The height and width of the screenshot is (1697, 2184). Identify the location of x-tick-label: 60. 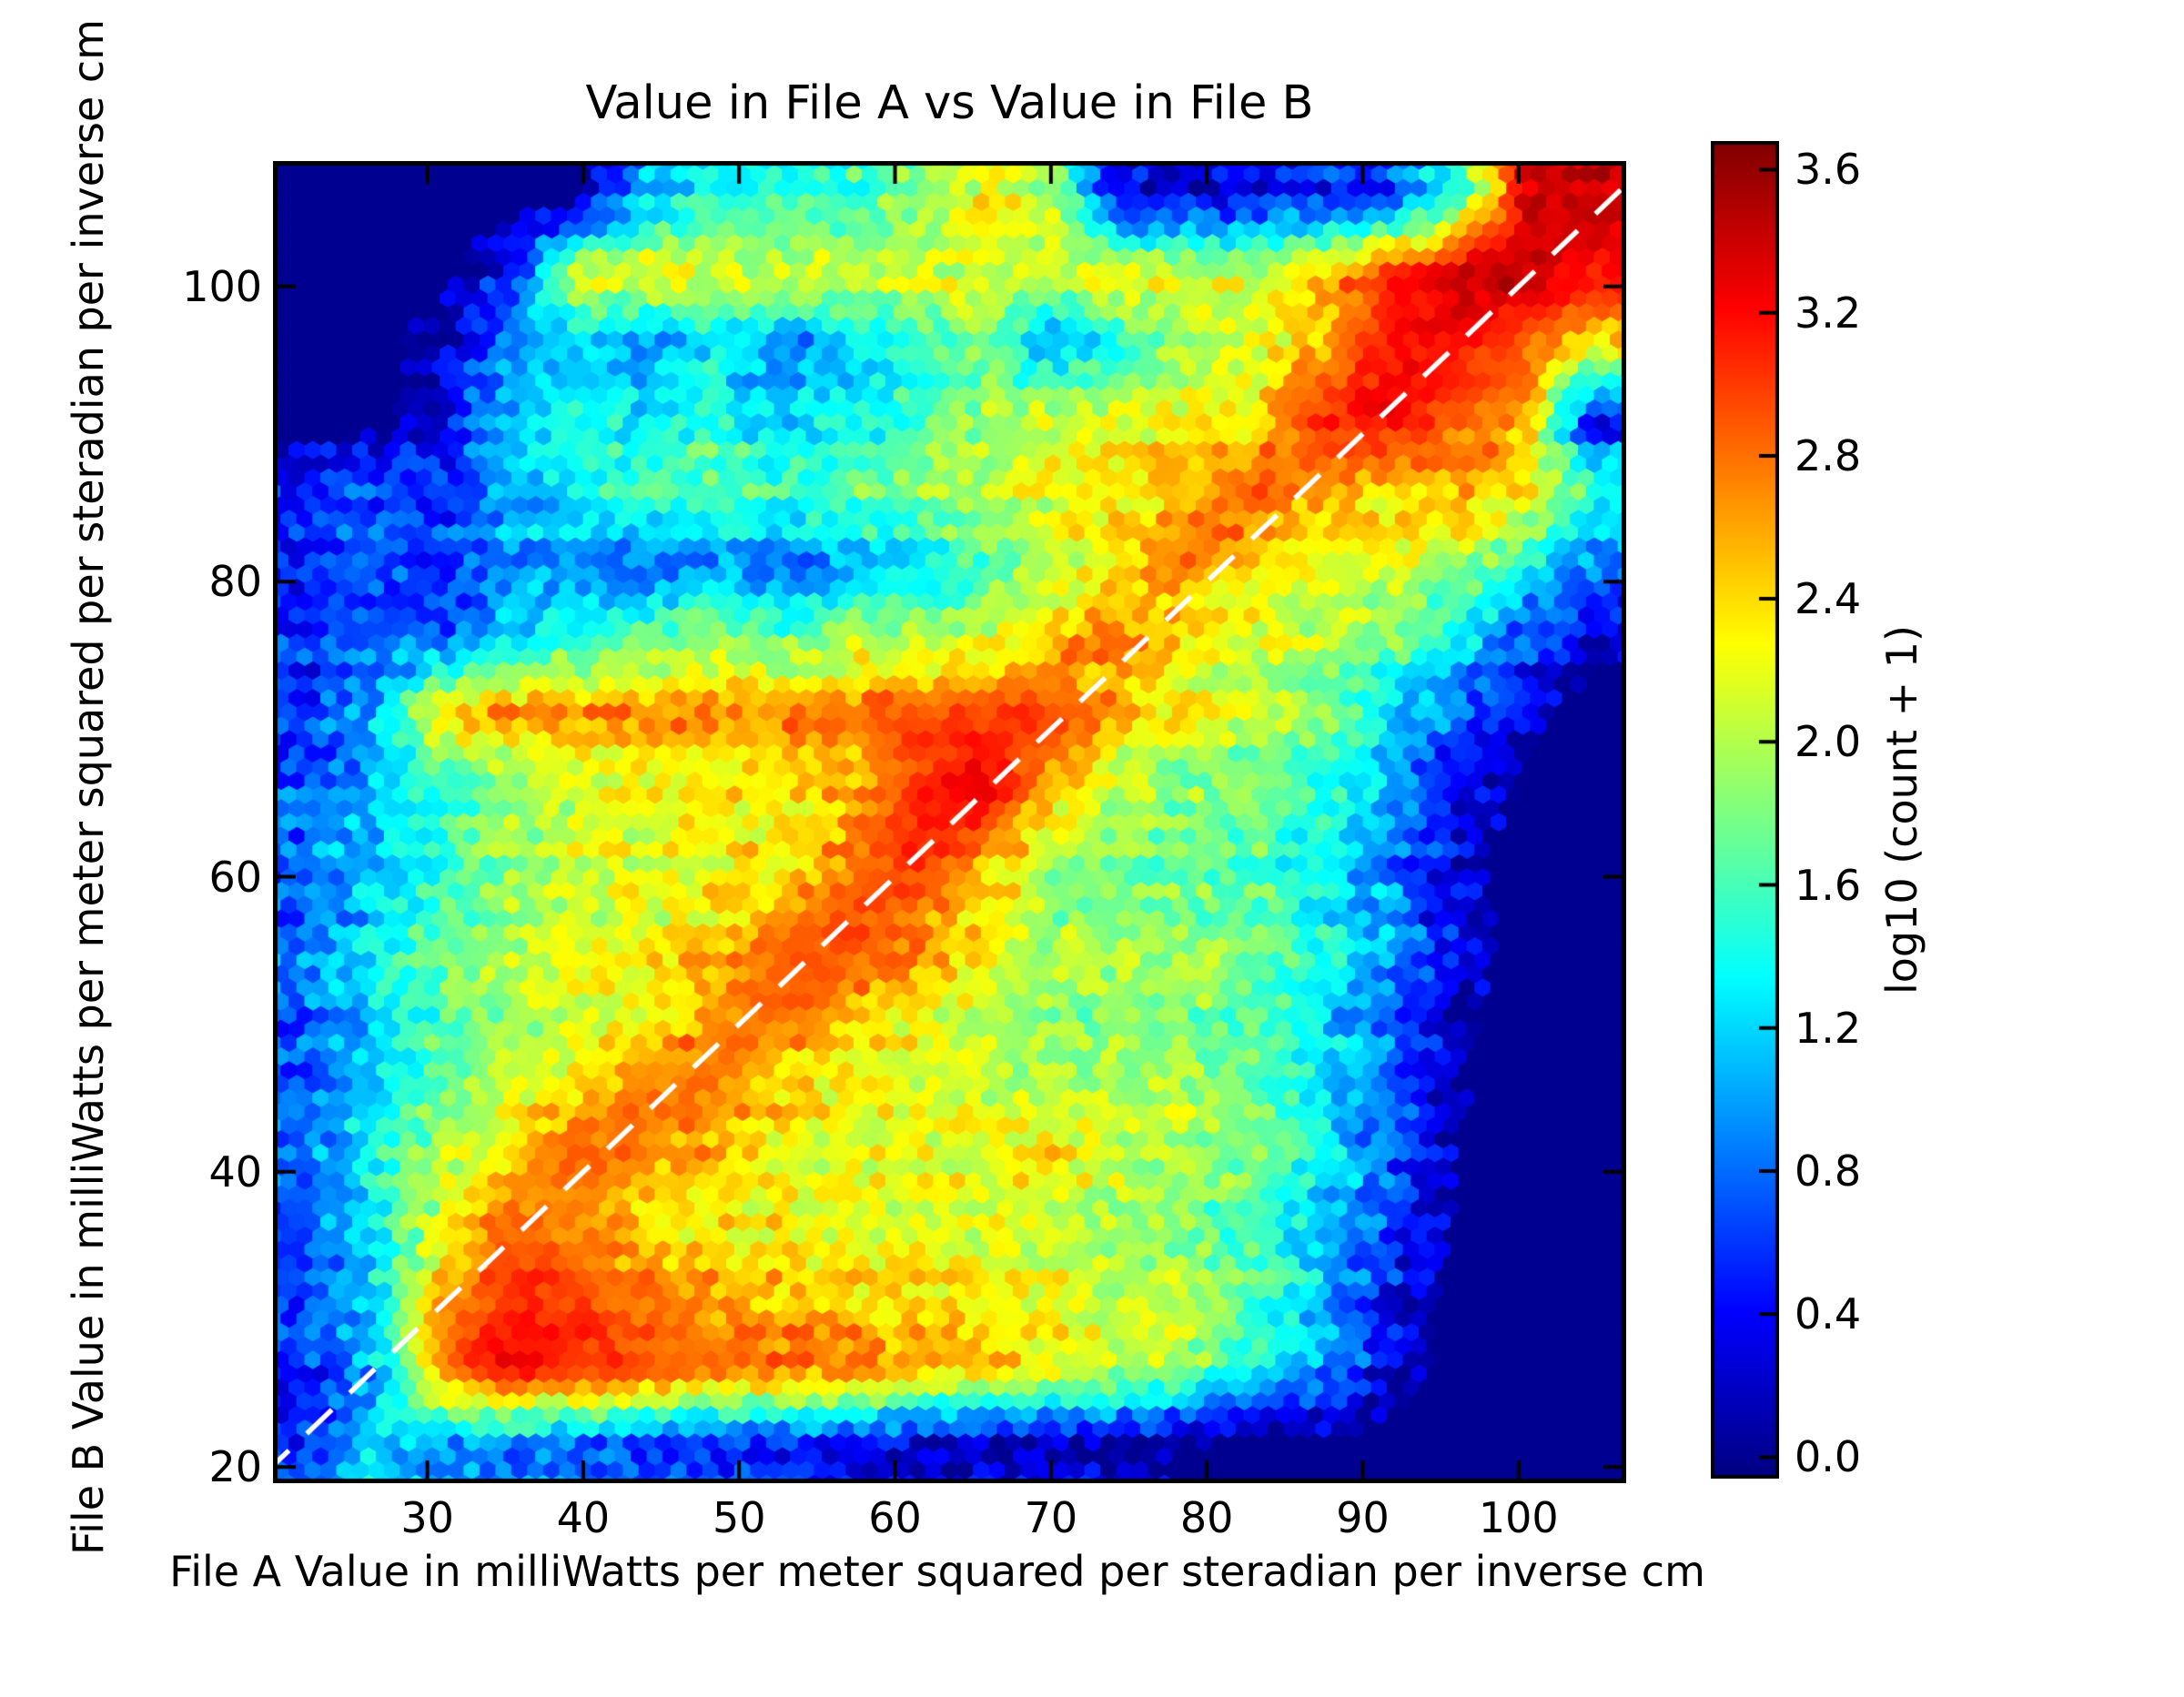
(895, 1517).